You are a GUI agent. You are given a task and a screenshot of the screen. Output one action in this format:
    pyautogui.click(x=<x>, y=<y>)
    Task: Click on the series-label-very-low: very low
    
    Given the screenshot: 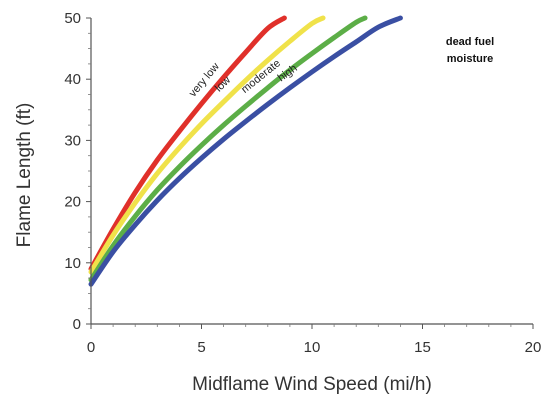 What is the action you would take?
    pyautogui.click(x=204, y=80)
    